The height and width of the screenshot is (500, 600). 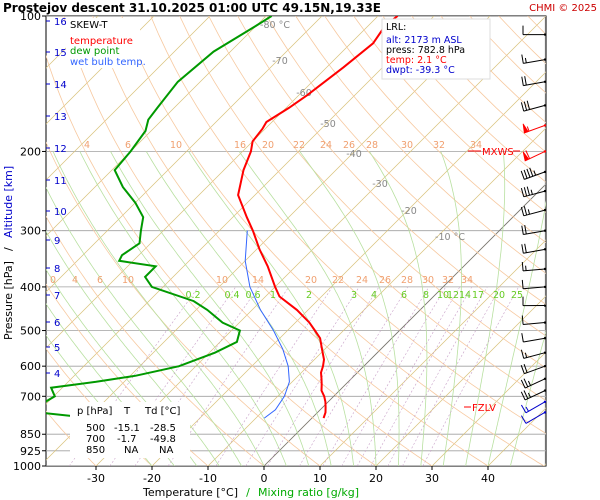 I want to click on altitude-tick-label: 13, so click(x=60, y=117).